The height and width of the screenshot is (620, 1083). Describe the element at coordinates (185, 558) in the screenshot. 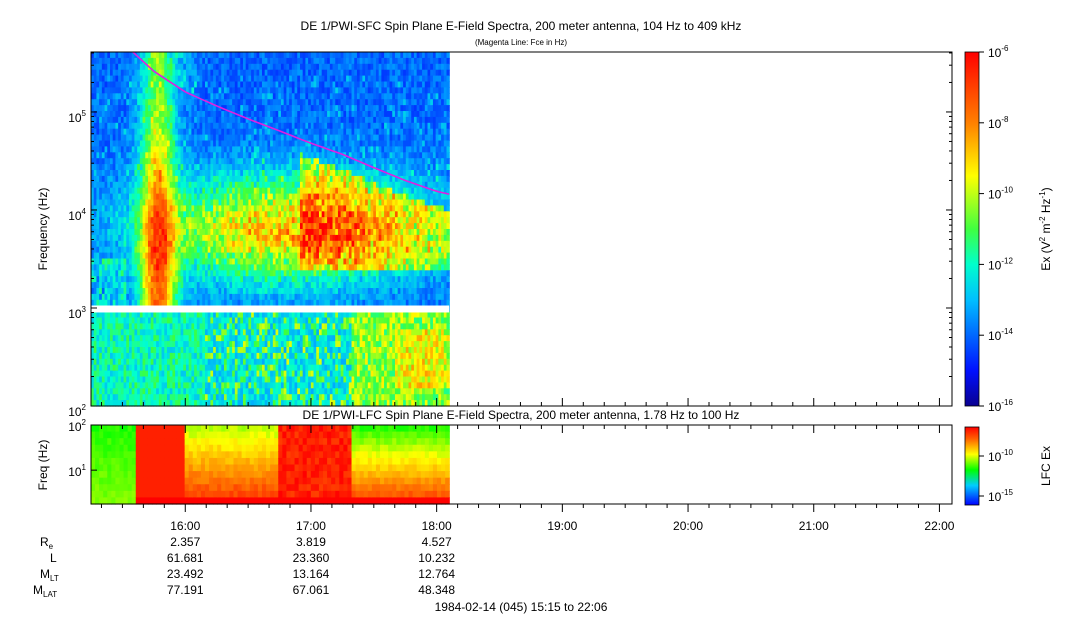

I see `ephemeris-value: 61.681` at that location.